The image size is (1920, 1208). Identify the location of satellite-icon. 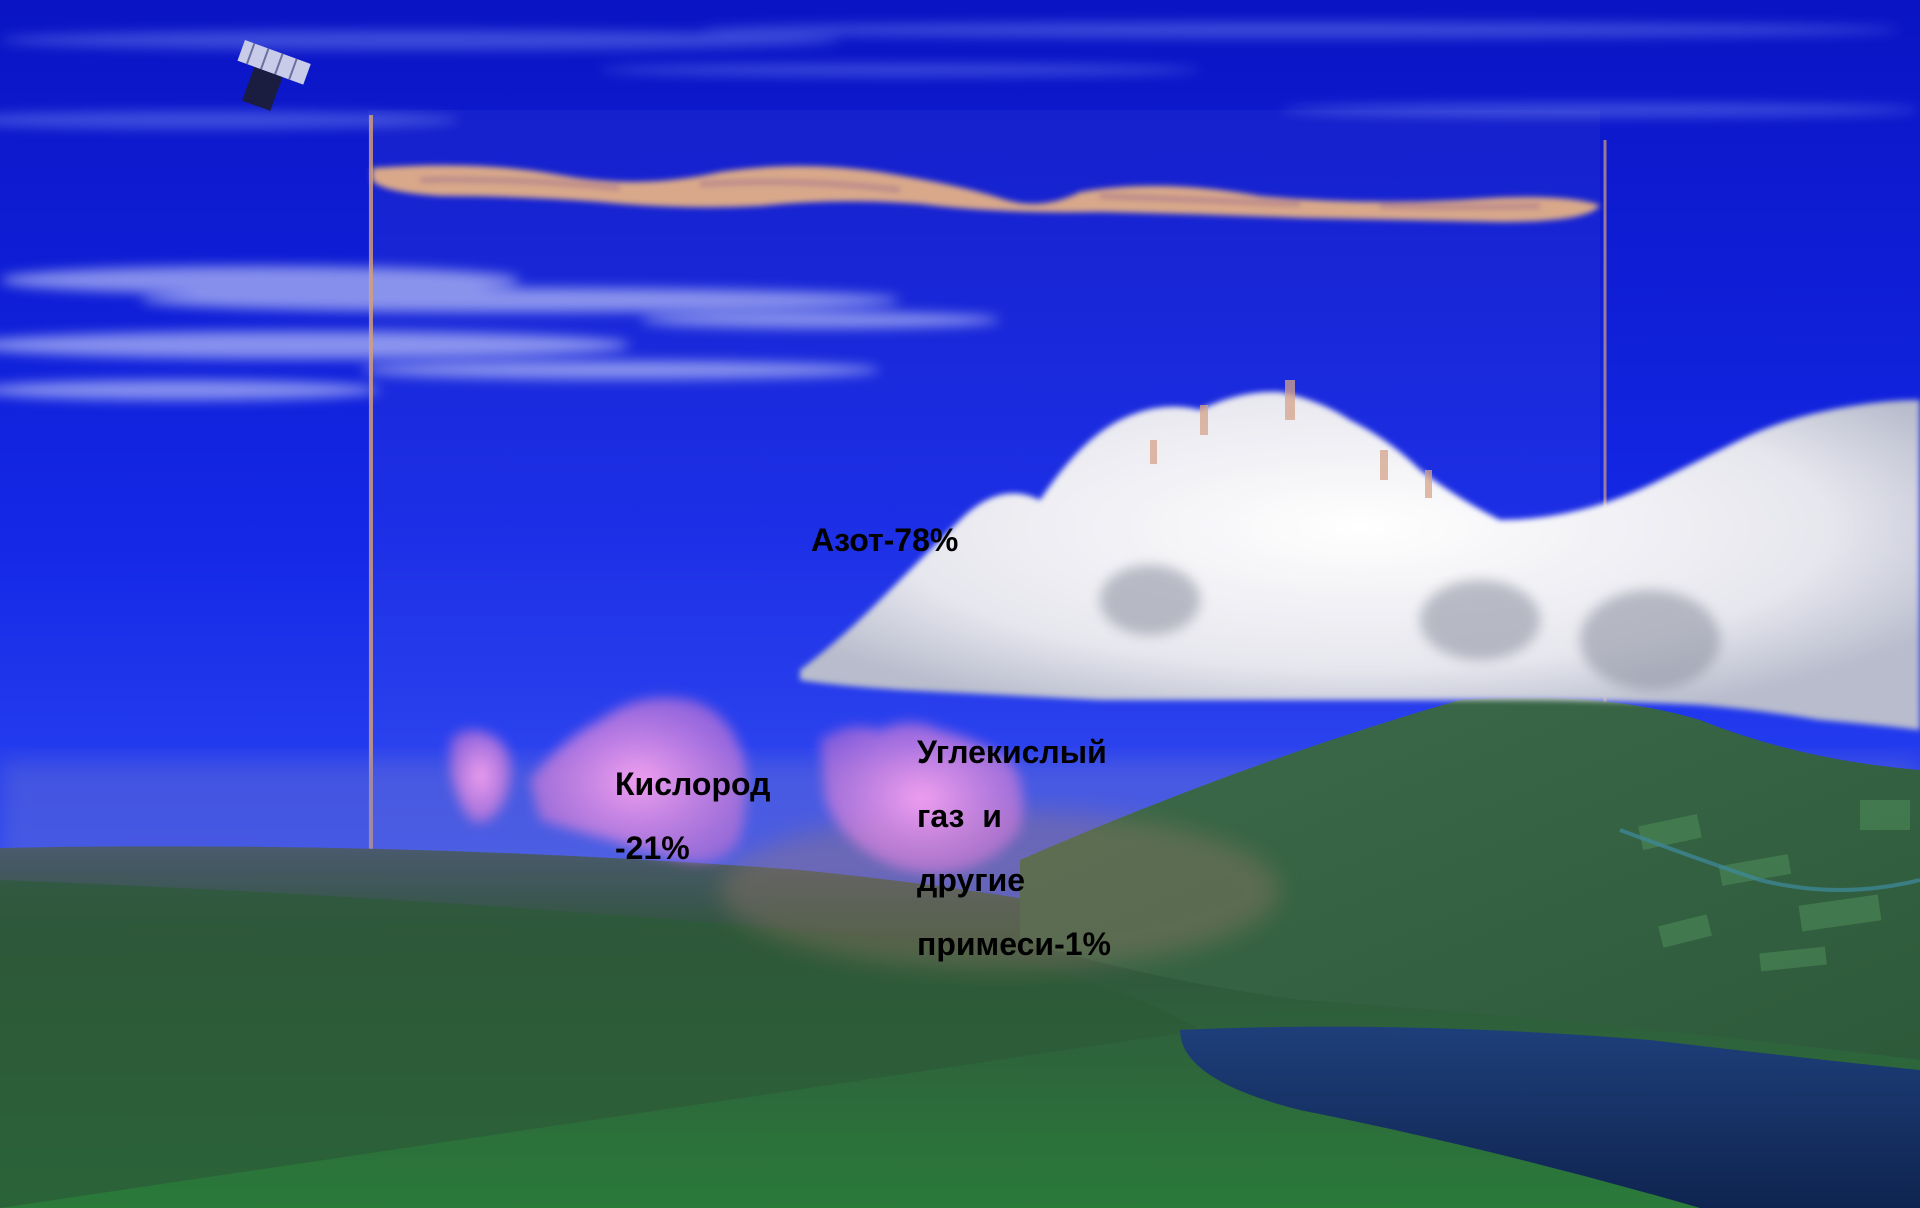
(274, 75).